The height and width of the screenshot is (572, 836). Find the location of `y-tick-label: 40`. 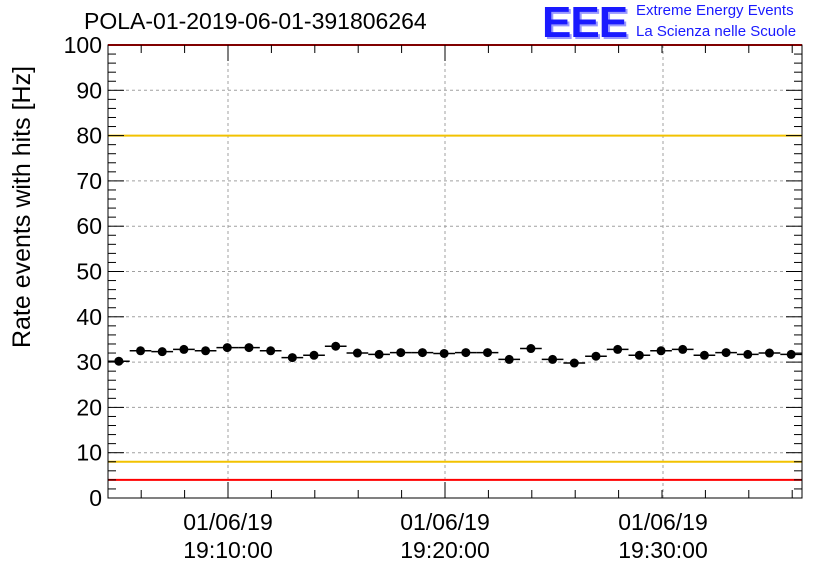

y-tick-label: 40 is located at coordinates (89, 317).